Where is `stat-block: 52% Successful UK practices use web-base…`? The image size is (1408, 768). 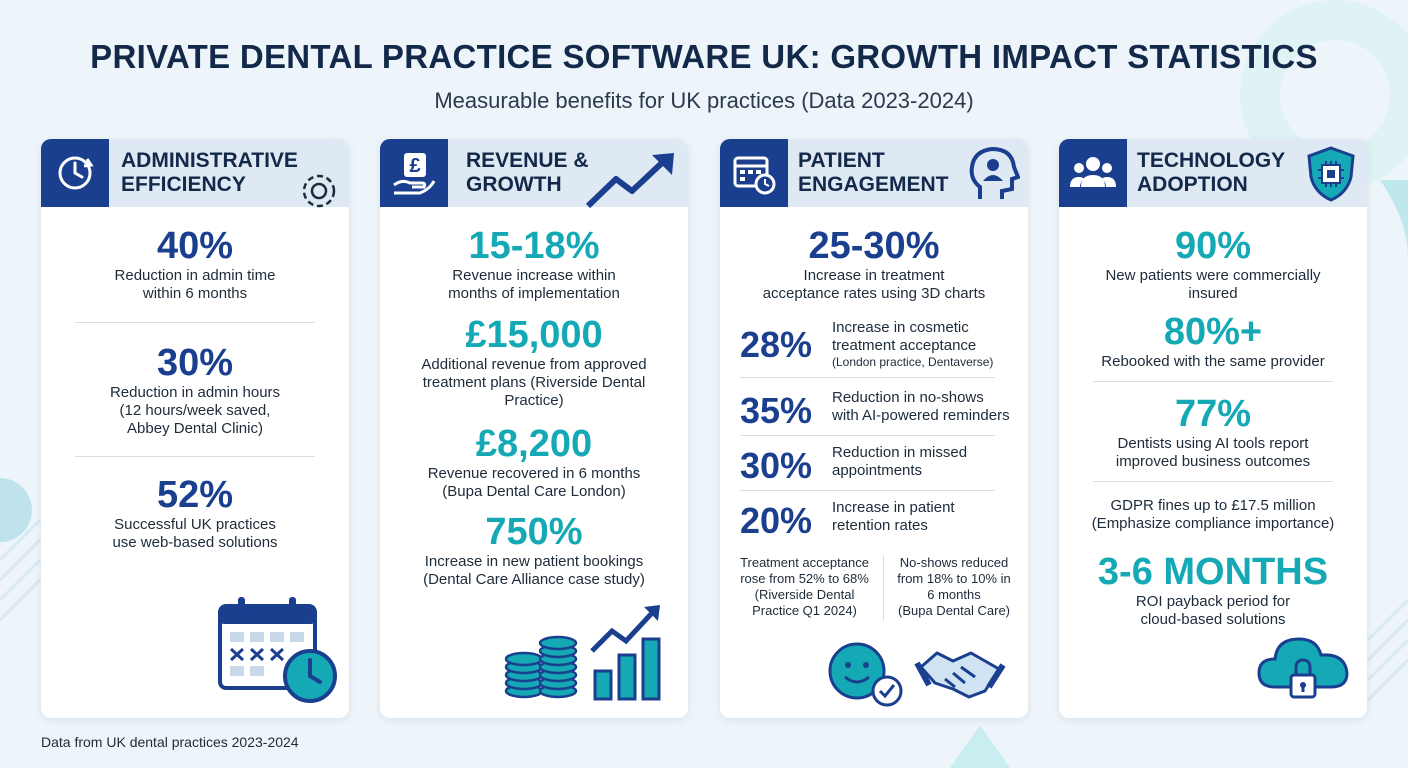 stat-block: 52% Successful UK practices use web-base… is located at coordinates (195, 512).